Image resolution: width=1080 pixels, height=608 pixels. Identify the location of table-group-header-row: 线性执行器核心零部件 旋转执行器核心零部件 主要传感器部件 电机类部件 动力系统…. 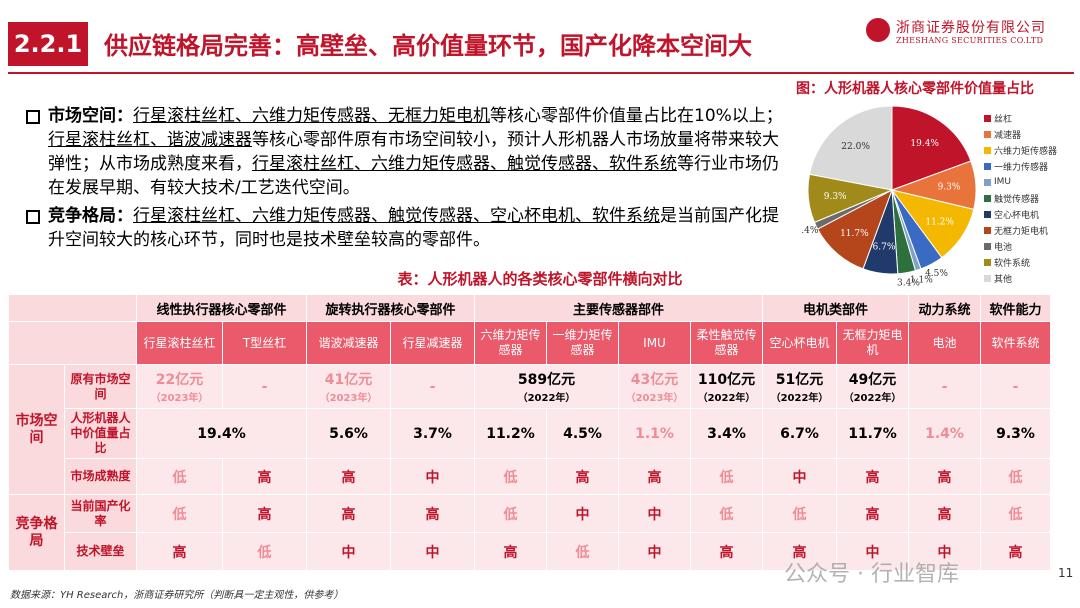
(529, 308).